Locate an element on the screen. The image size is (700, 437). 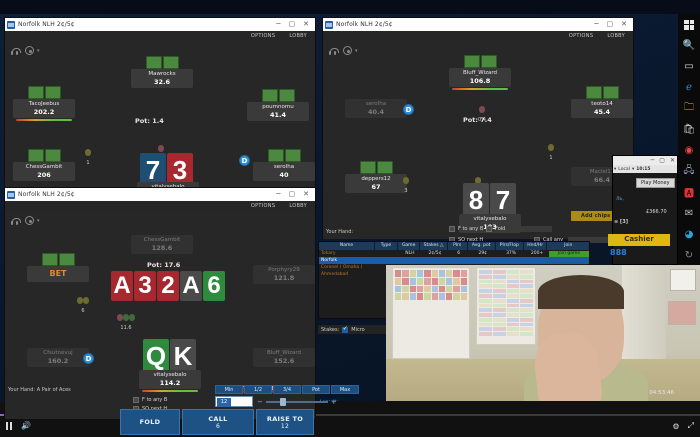
bet-size-half: 1/2 is located at coordinates (258, 389).